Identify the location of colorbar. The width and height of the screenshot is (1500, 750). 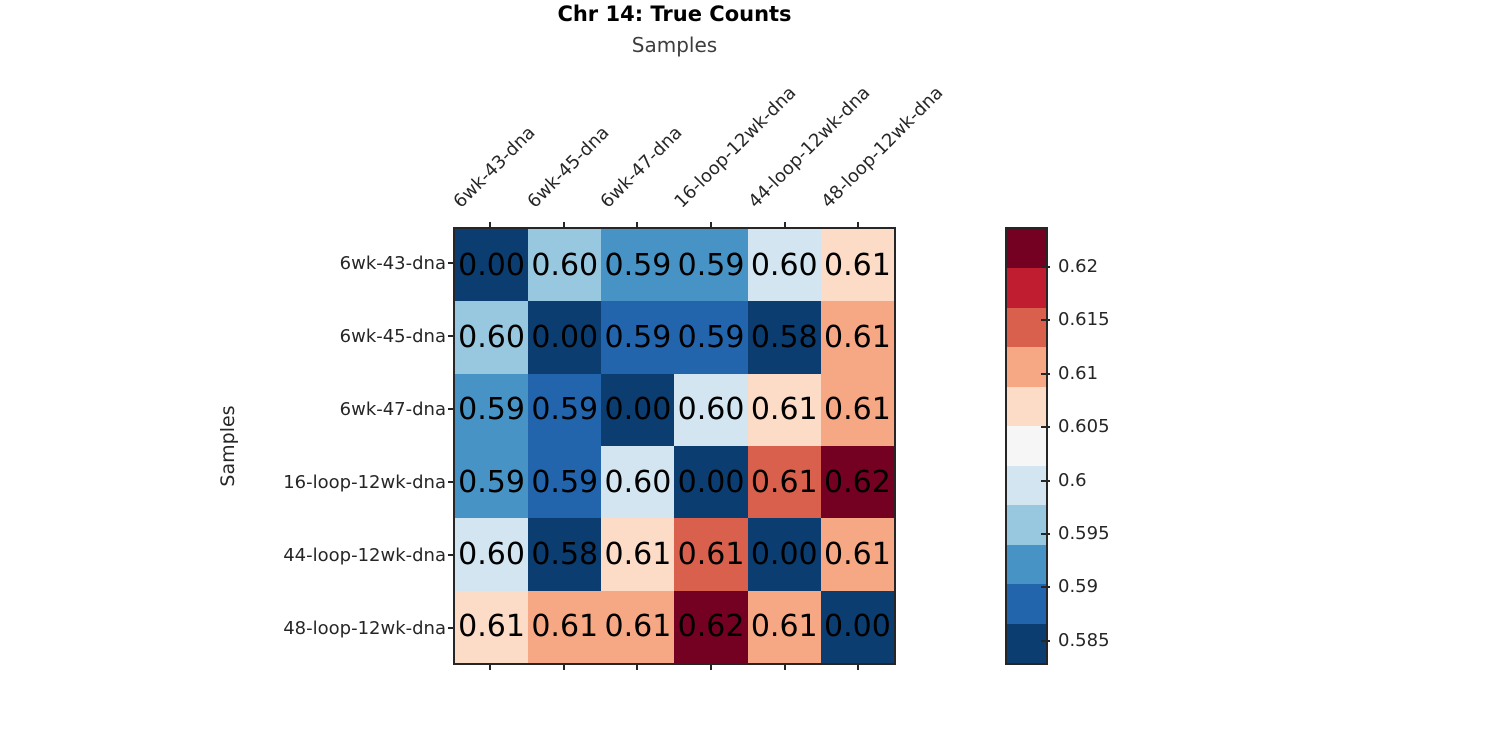
(1026, 446).